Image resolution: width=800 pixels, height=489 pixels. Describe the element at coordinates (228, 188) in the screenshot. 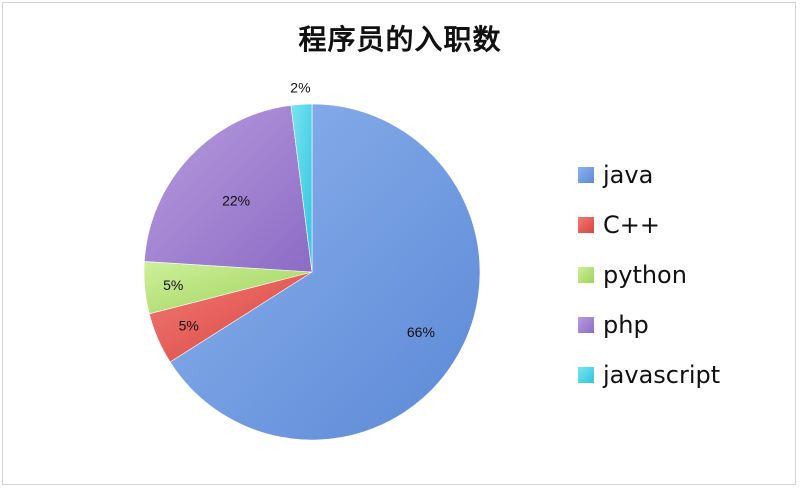

I see `pie-slice-php` at that location.